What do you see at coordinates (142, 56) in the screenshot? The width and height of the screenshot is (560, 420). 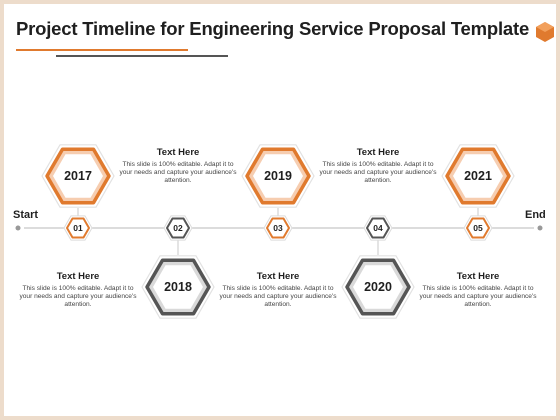 I see `title-underline-dark` at bounding box center [142, 56].